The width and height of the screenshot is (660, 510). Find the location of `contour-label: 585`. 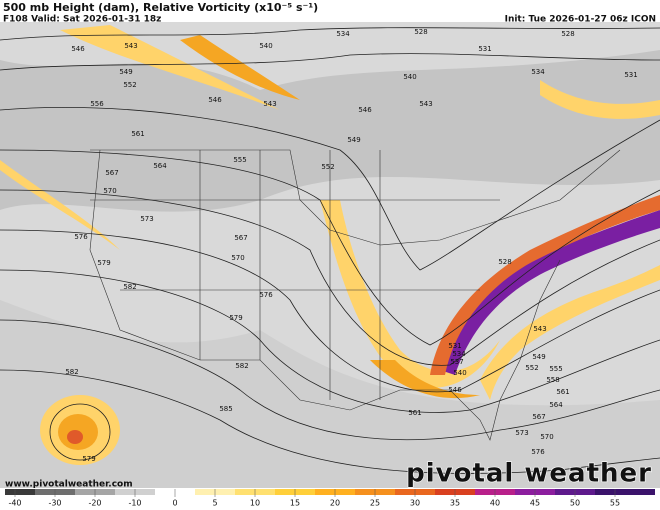

contour-label: 585 is located at coordinates (225, 409).